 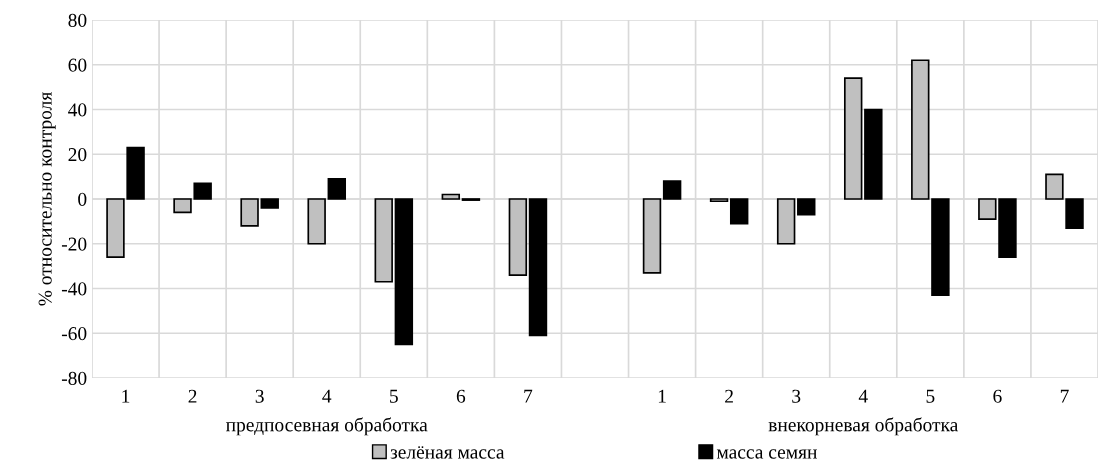 What do you see at coordinates (766, 454) in the screenshot?
I see `legend-label: масса семян` at bounding box center [766, 454].